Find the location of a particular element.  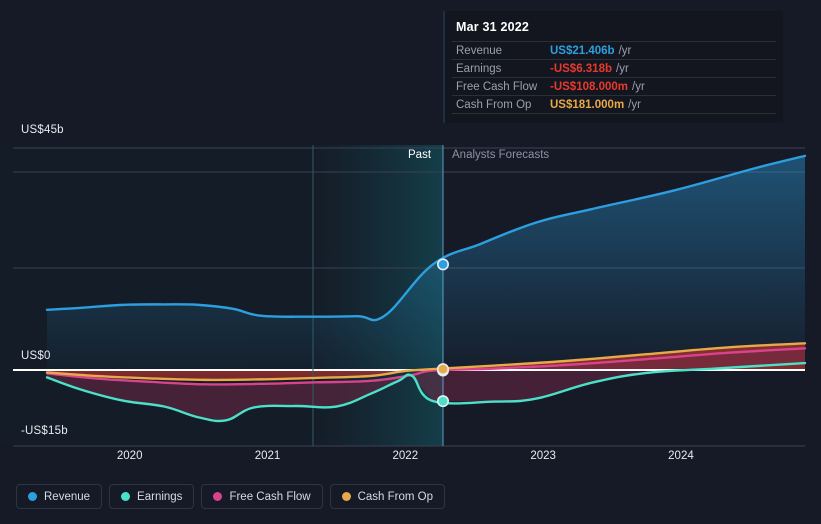

series-line-cash-from-op is located at coordinates (426, 362).